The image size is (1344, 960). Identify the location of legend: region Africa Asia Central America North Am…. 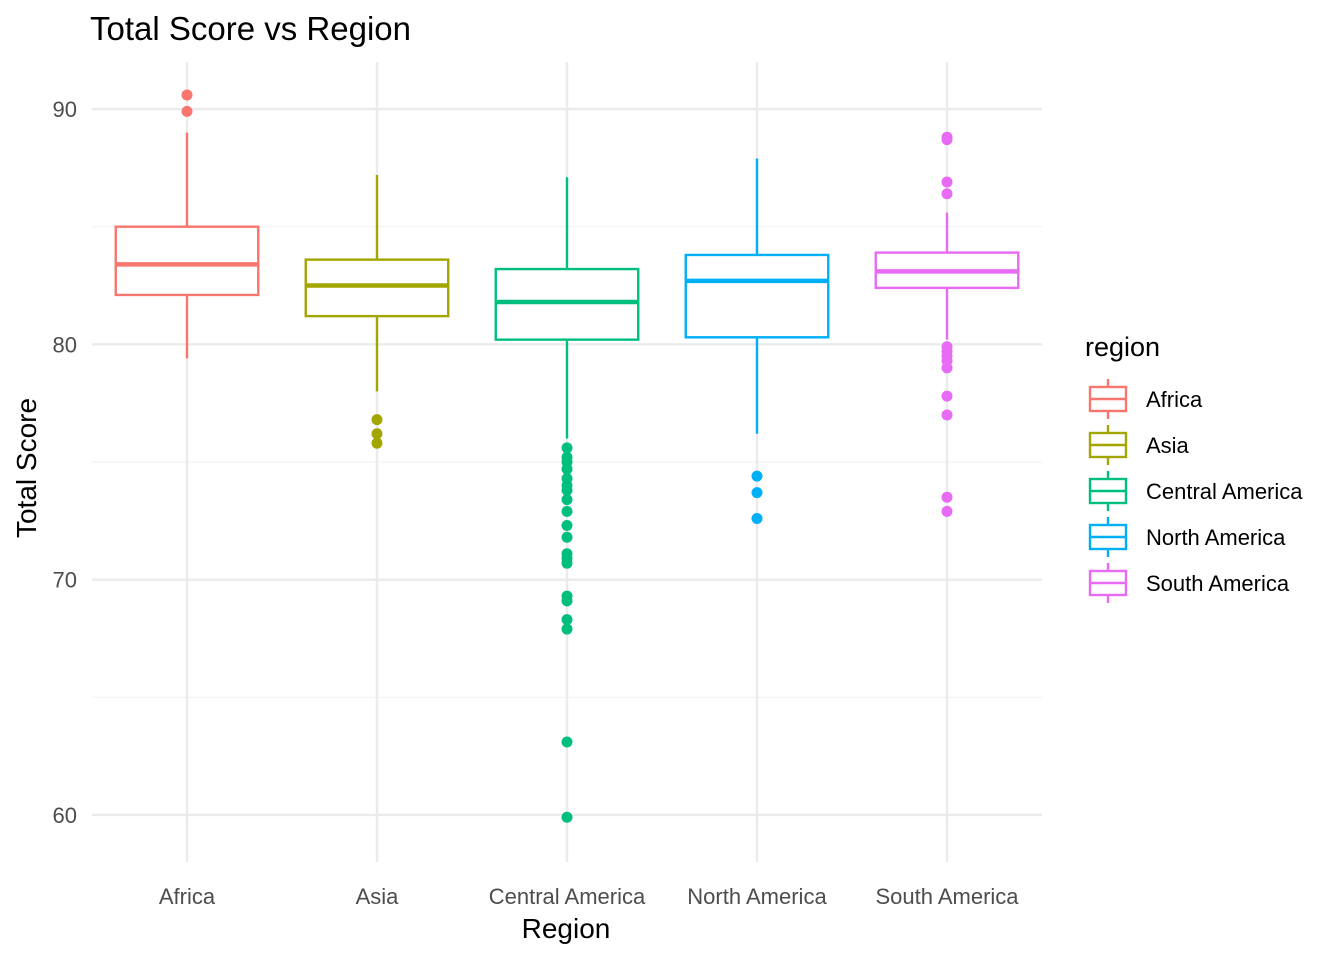
(1194, 467).